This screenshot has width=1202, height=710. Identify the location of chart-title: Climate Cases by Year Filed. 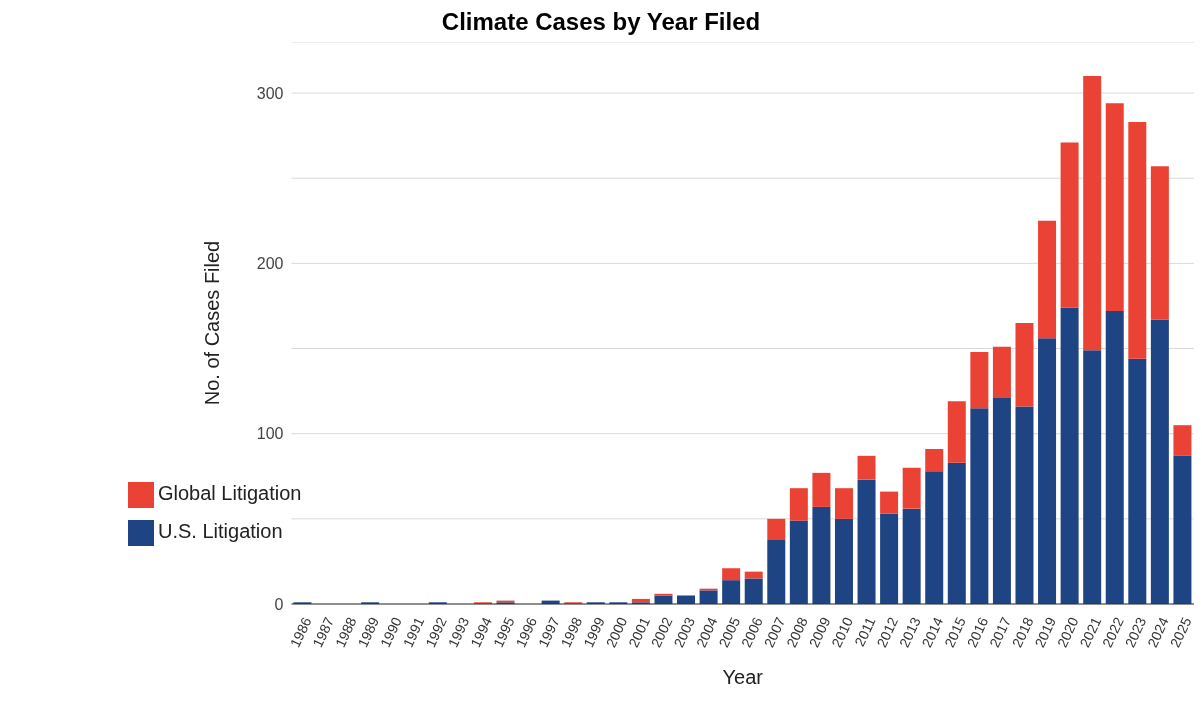
(601, 22).